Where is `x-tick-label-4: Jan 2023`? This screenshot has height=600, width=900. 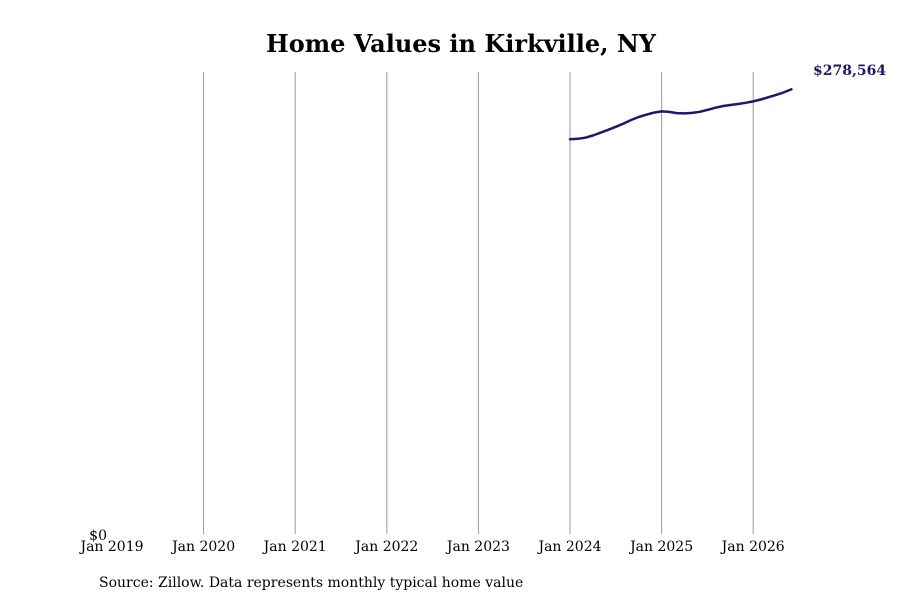
x-tick-label-4: Jan 2023 is located at coordinates (477, 547).